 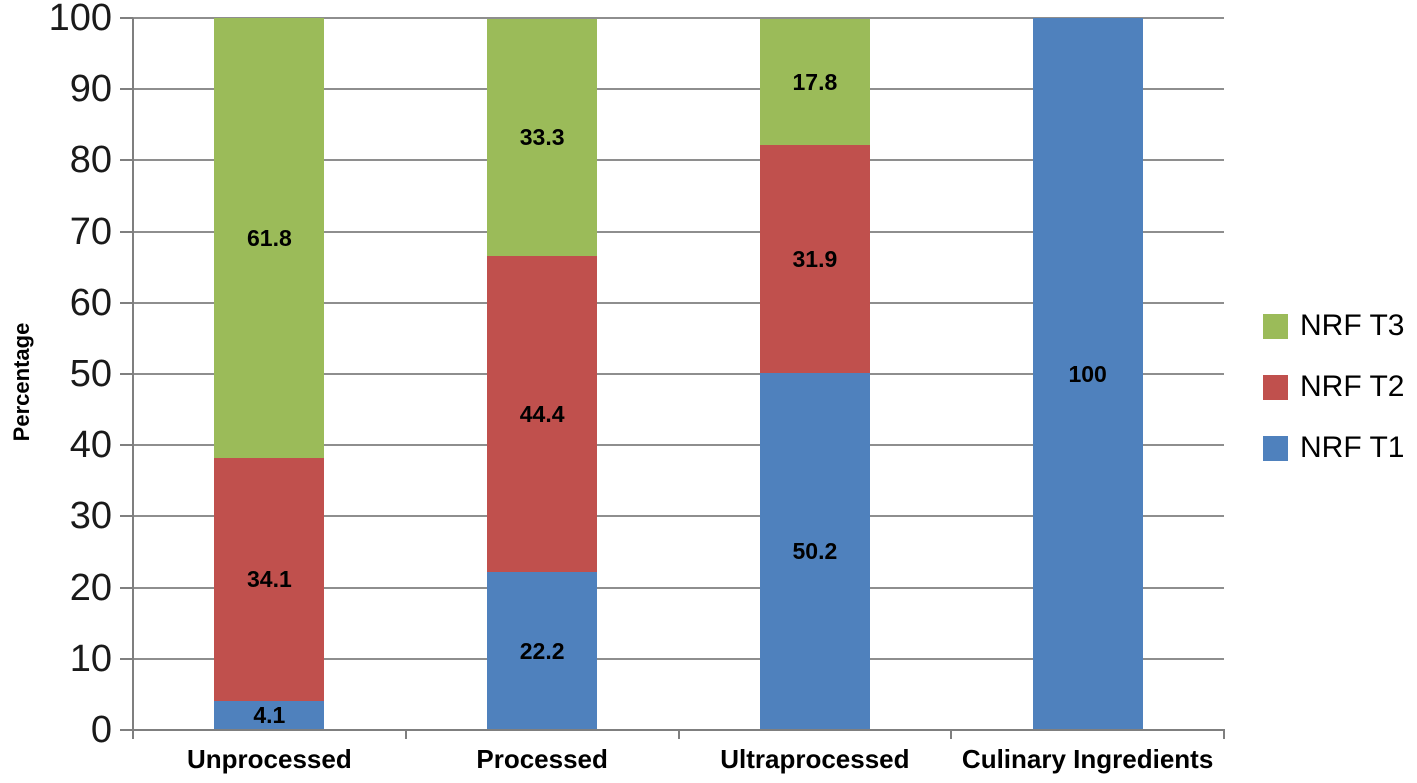 I want to click on data-label: 50.2, so click(x=815, y=551).